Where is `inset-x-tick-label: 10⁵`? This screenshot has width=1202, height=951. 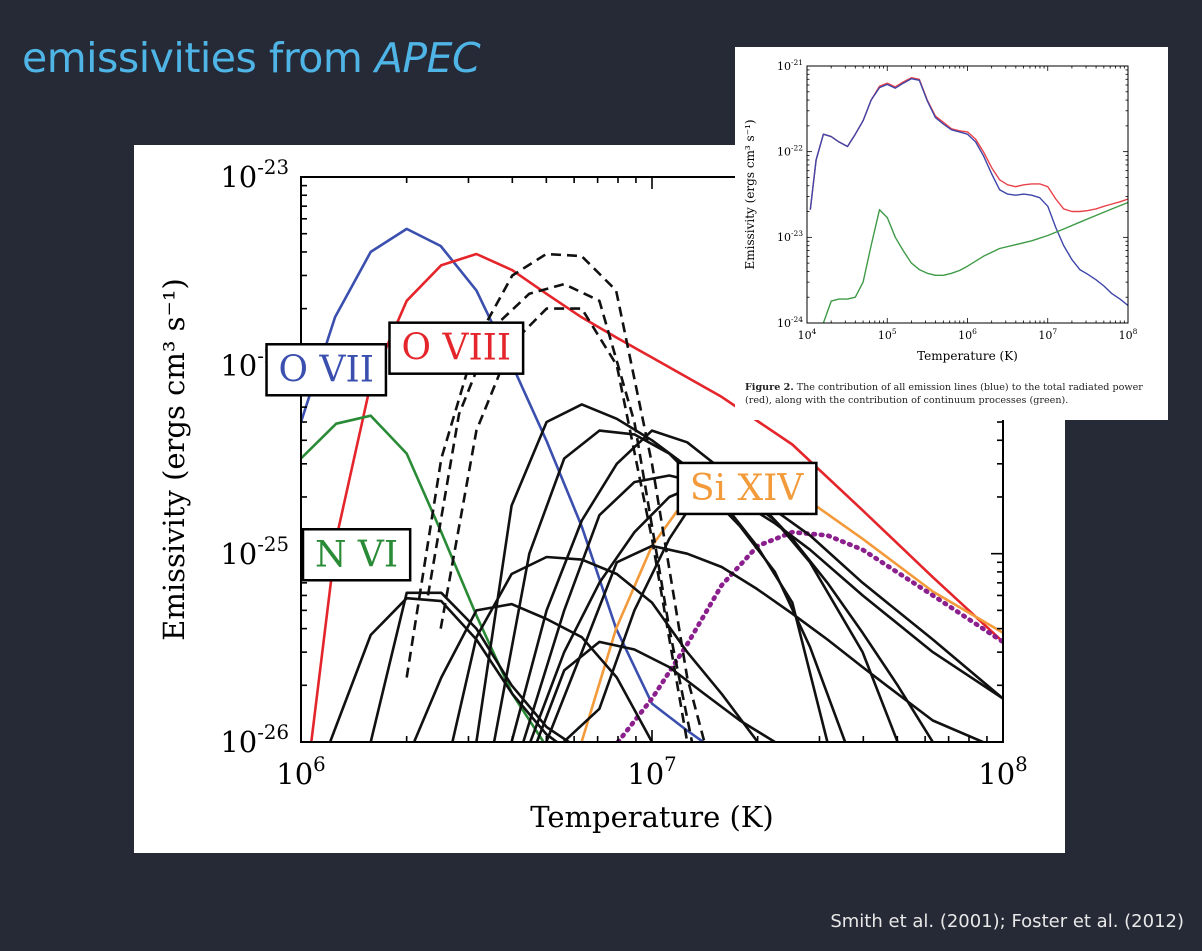
inset-x-tick-label: 10⁵ is located at coordinates (887, 334).